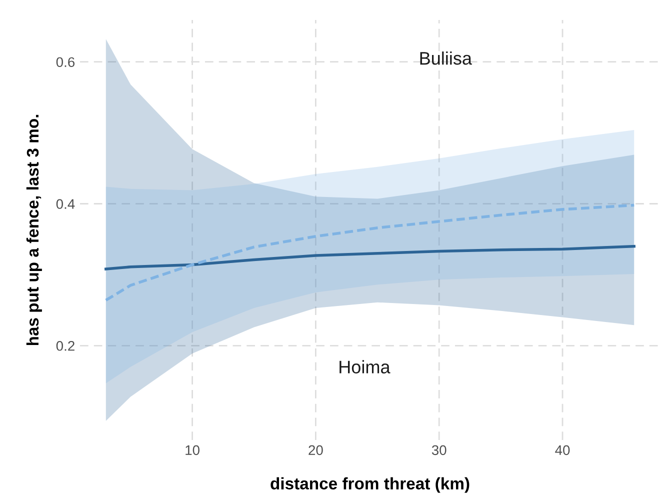  What do you see at coordinates (65, 204) in the screenshot?
I see `y-tick-label: 0.4` at bounding box center [65, 204].